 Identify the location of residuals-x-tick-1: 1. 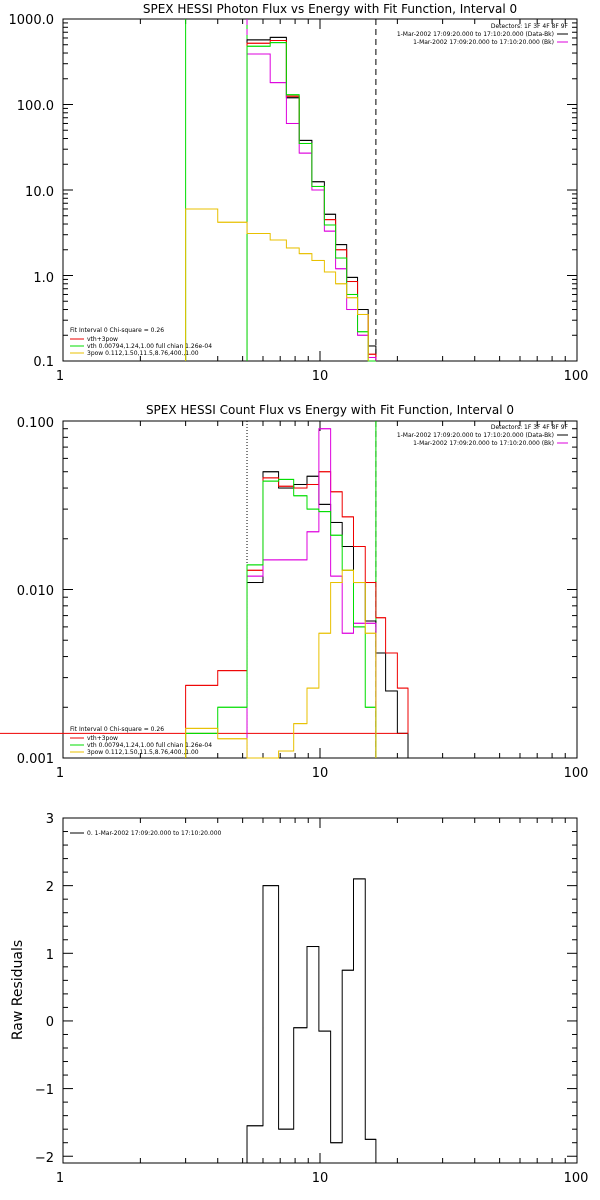
(60, 1178).